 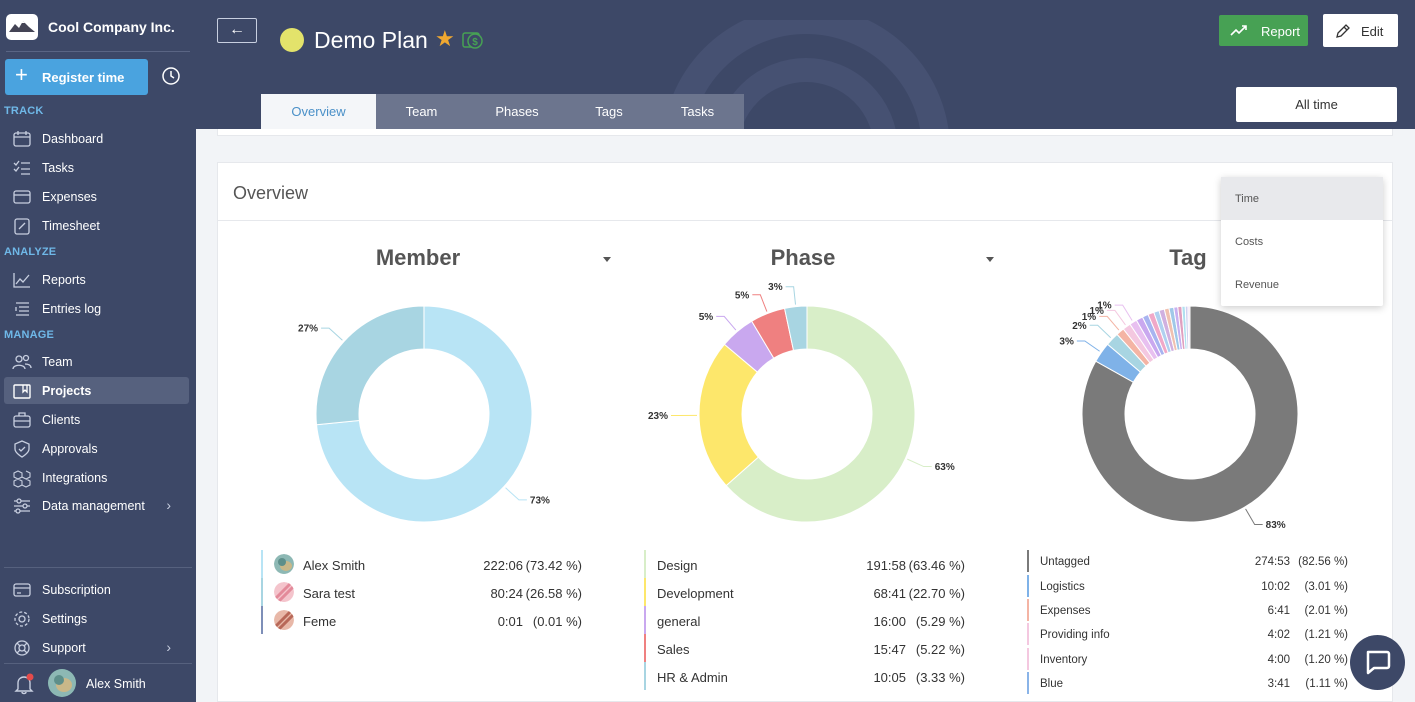 I want to click on back-button: ←, so click(x=237, y=30).